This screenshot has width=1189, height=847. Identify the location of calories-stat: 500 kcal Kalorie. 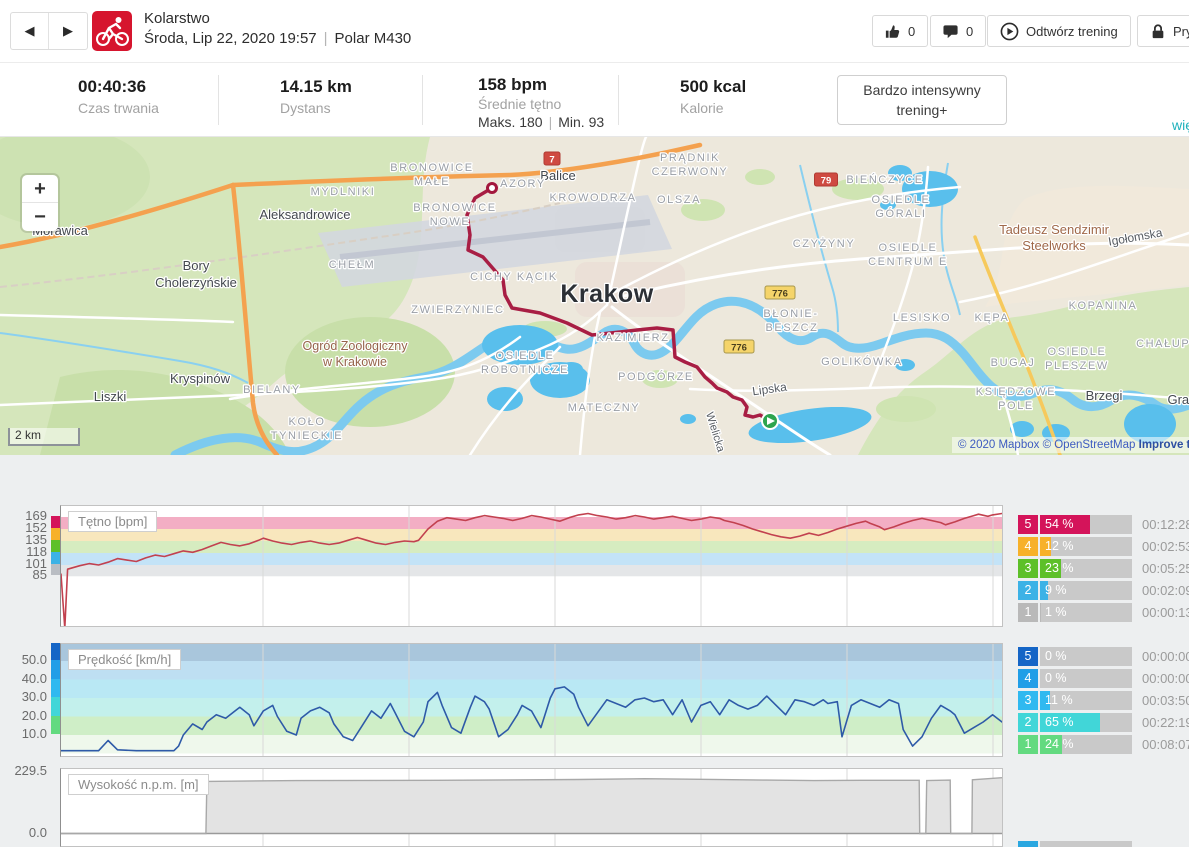
(713, 96).